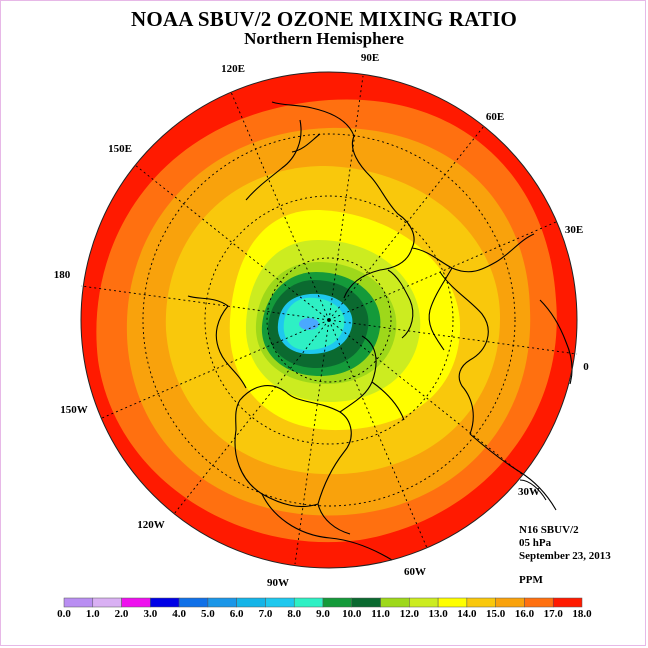  Describe the element at coordinates (236, 614) in the screenshot. I see `colorbar-tick-label: 6.0` at that location.